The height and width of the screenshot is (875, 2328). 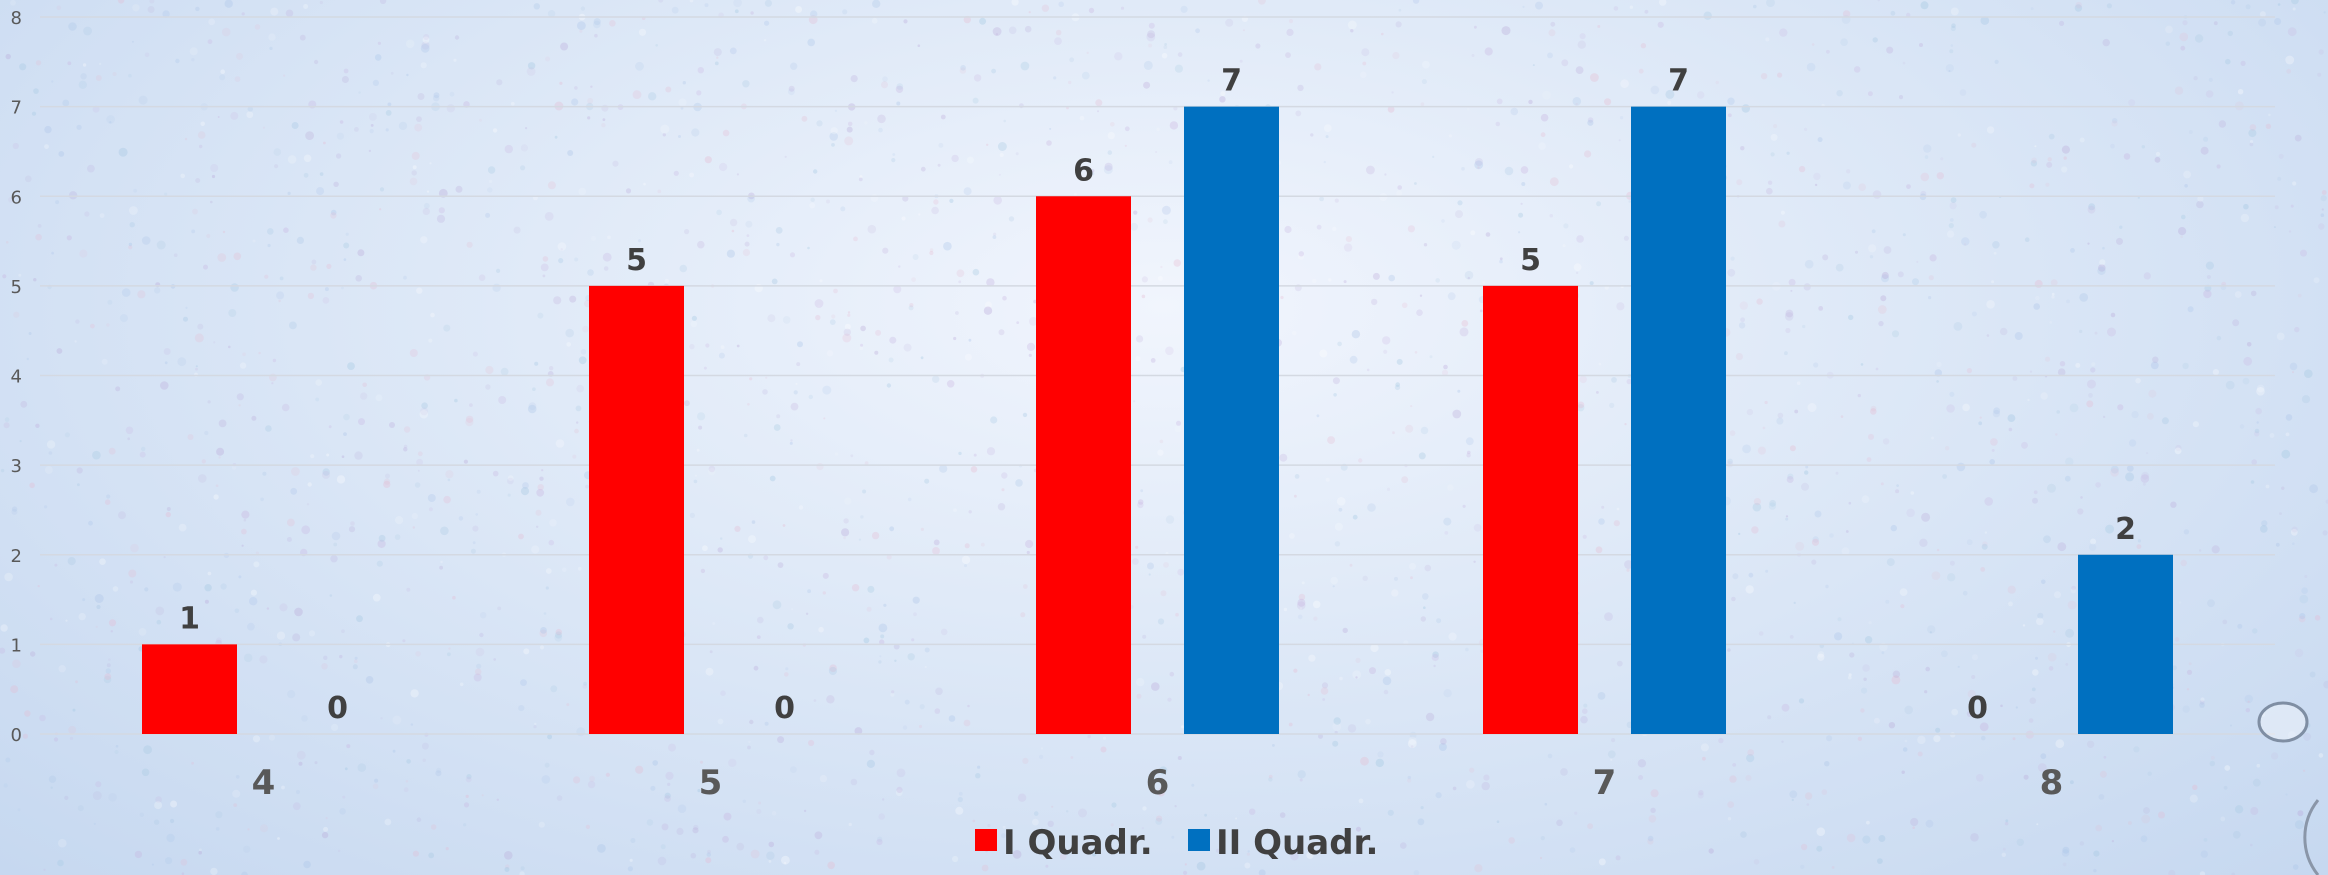 What do you see at coordinates (2052, 783) in the screenshot?
I see `x-tick-label: 8` at bounding box center [2052, 783].